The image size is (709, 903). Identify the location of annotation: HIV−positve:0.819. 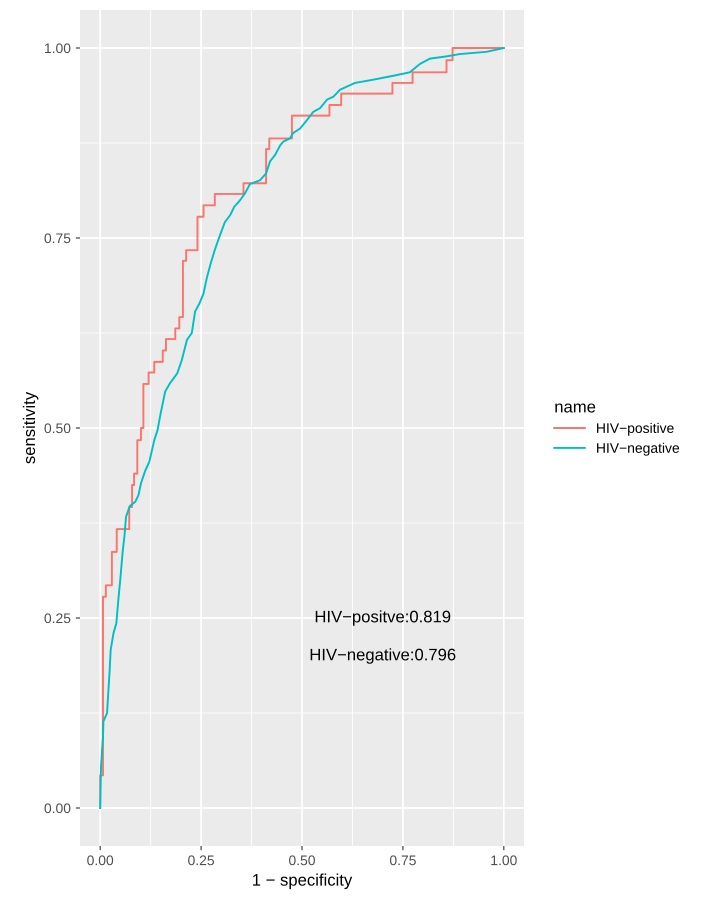
(383, 618).